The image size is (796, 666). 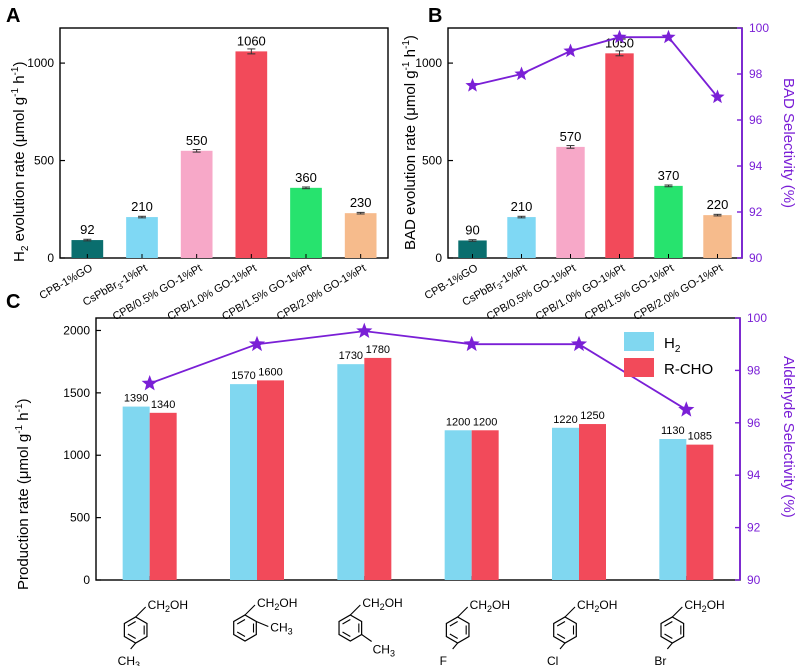 I want to click on panel-a-data-labels: 92 210 550 1060 360 230, so click(x=225, y=135).